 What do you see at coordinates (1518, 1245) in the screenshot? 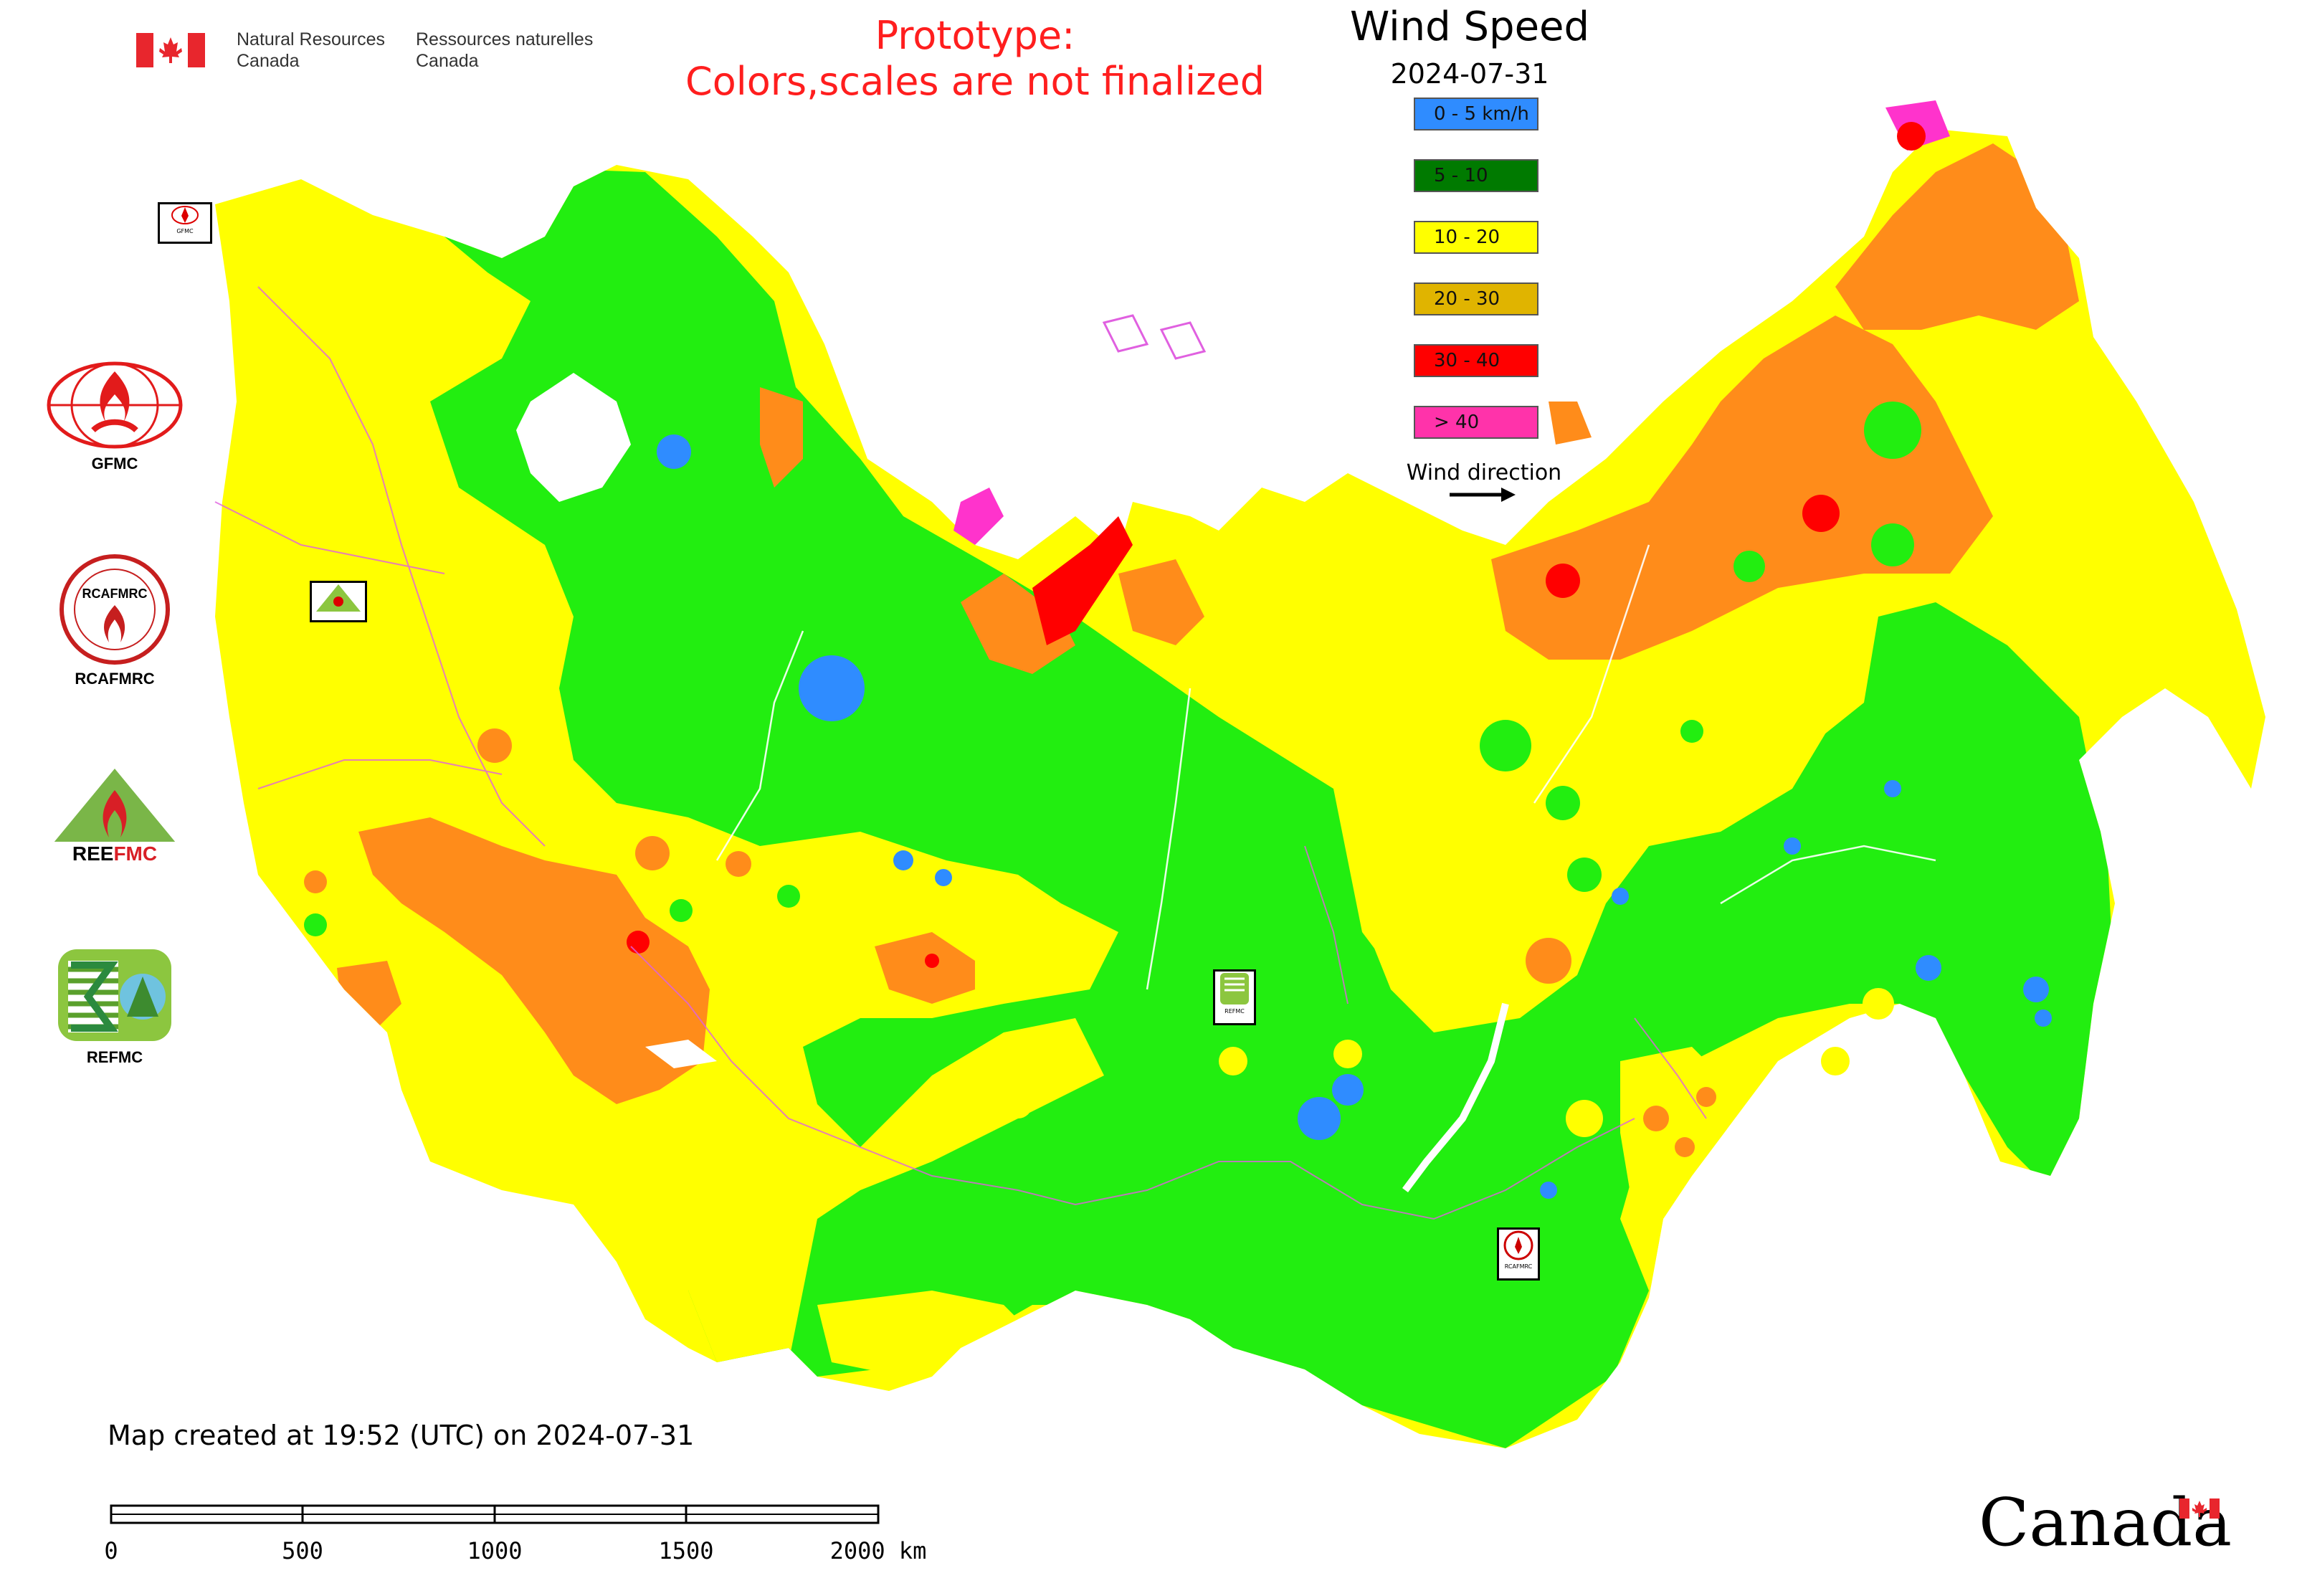
I see `rcafmrc-logo-icon` at bounding box center [1518, 1245].